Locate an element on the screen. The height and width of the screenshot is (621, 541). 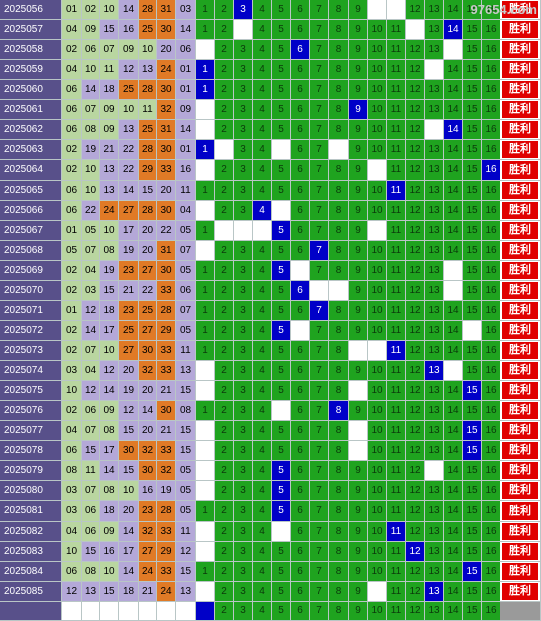
pending-trend-cell is located at coordinates (205, 611).